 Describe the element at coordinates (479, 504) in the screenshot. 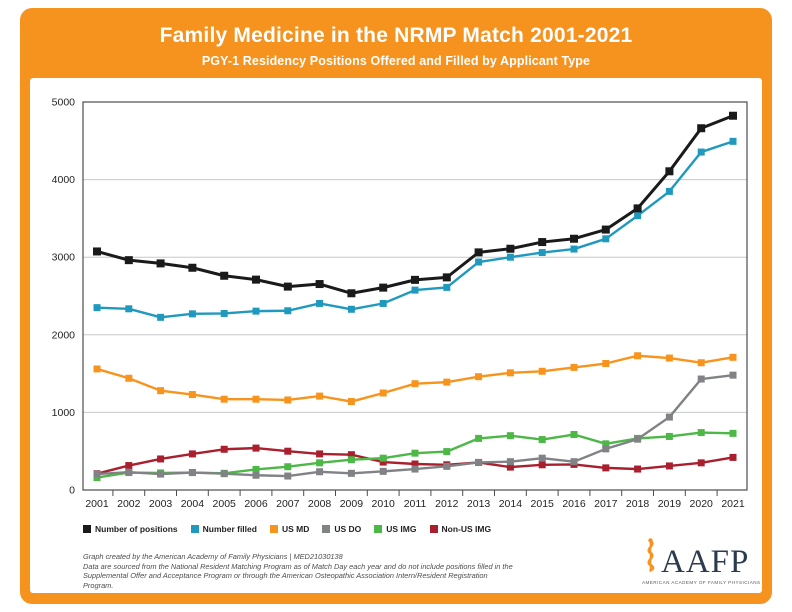

I see `x-axis-tick-label: 2013` at that location.